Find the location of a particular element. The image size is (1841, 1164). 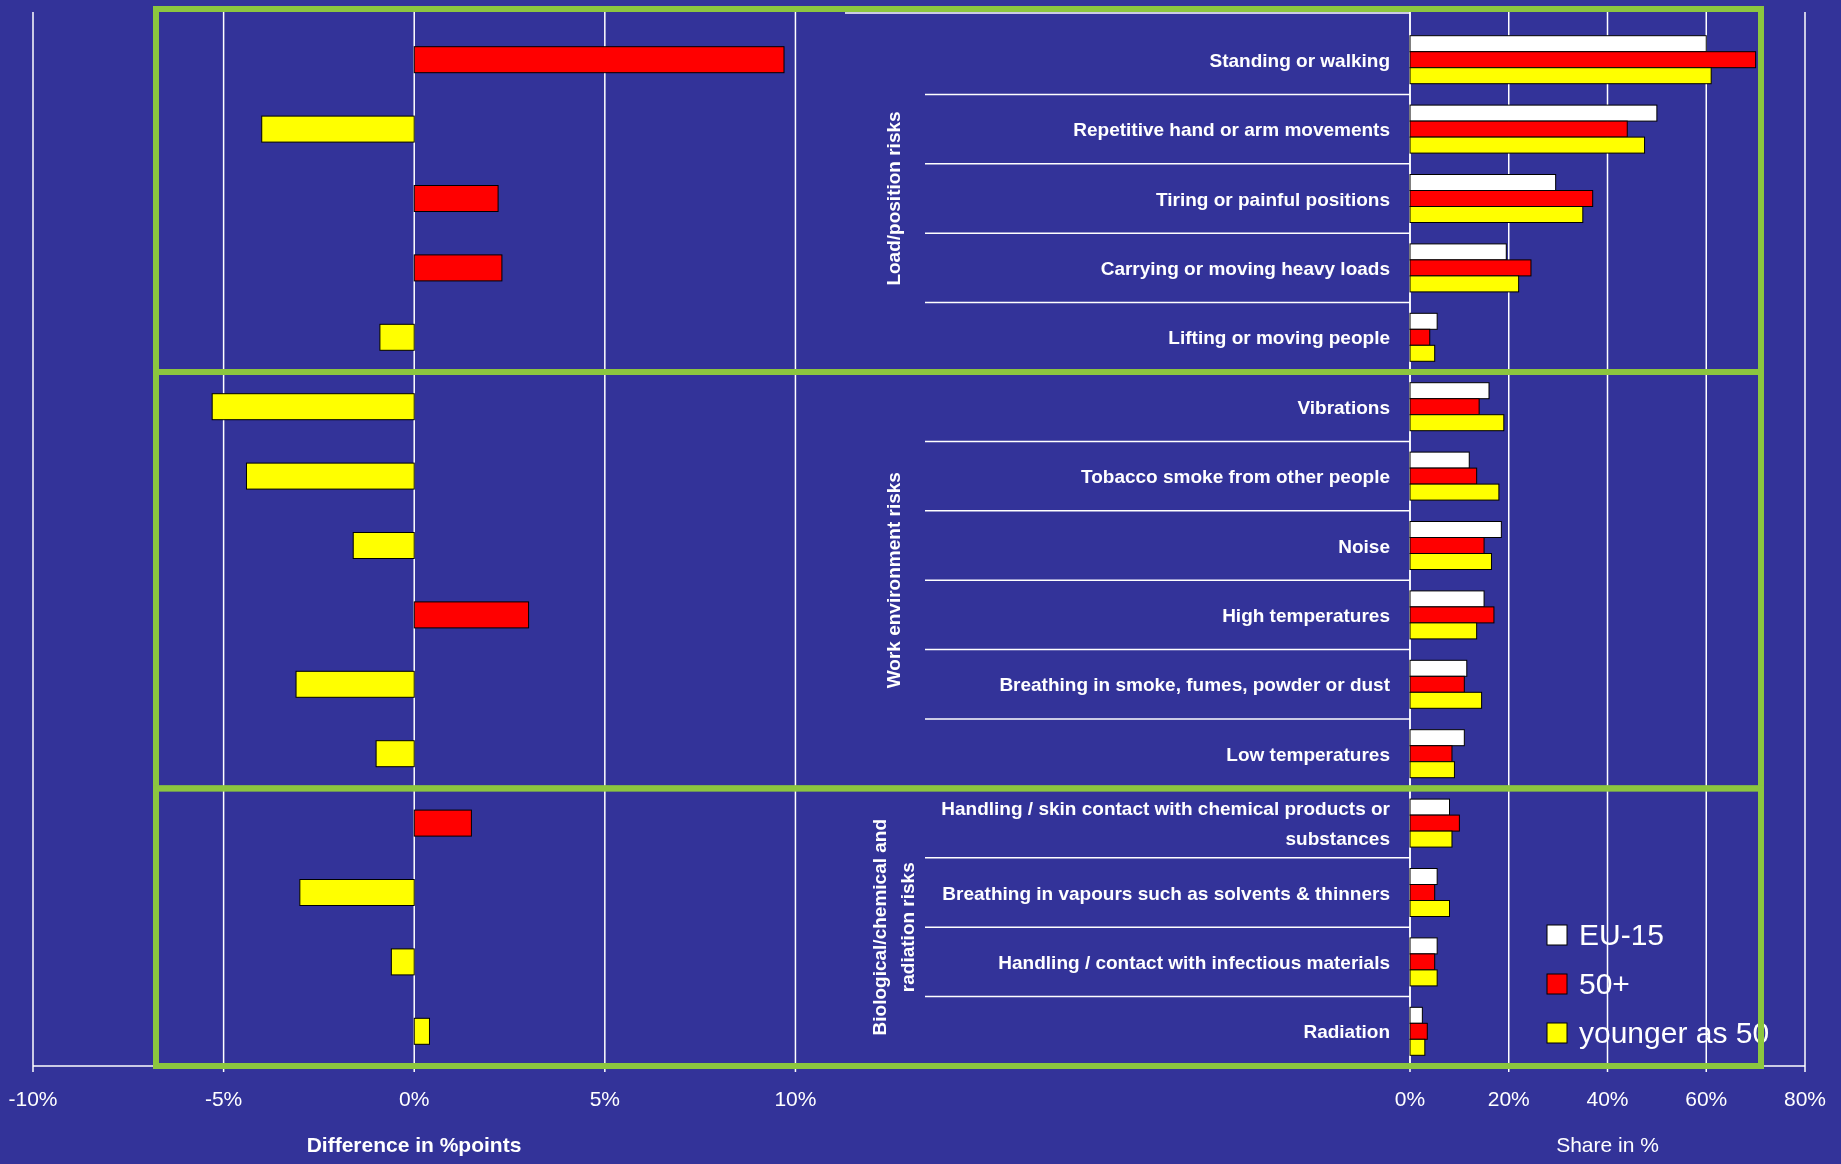

x-tick-label: -5% is located at coordinates (223, 1098).